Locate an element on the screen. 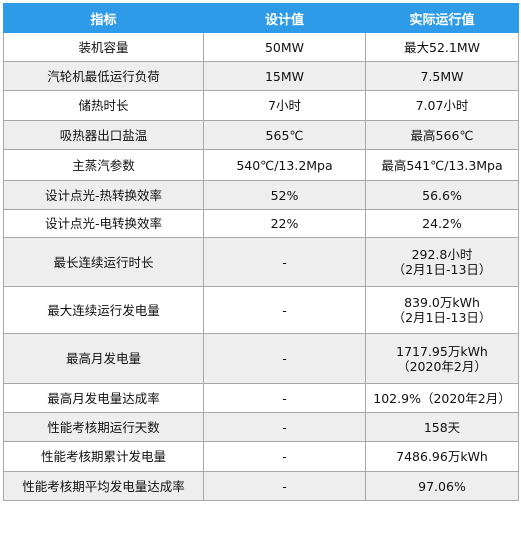 The height and width of the screenshot is (539, 521). indicator-cell: 设计点光-电转换效率 is located at coordinates (103, 223).